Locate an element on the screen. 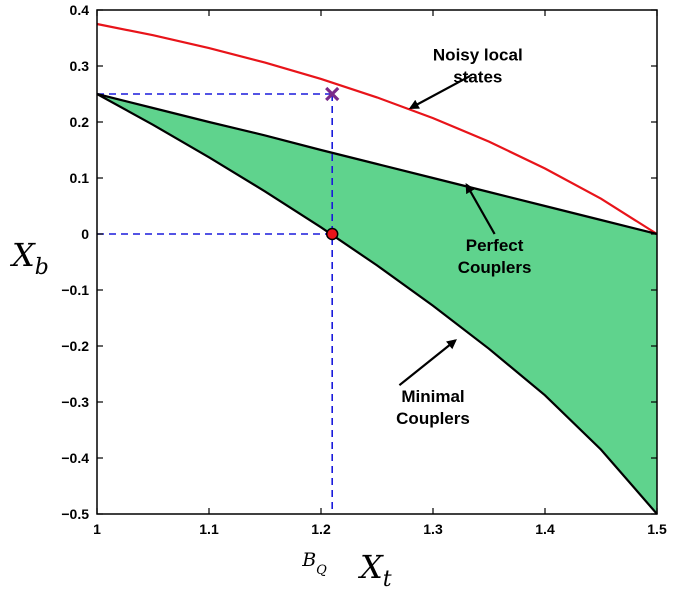 The height and width of the screenshot is (590, 674). y-tick-label: −0.3 is located at coordinates (75, 402).